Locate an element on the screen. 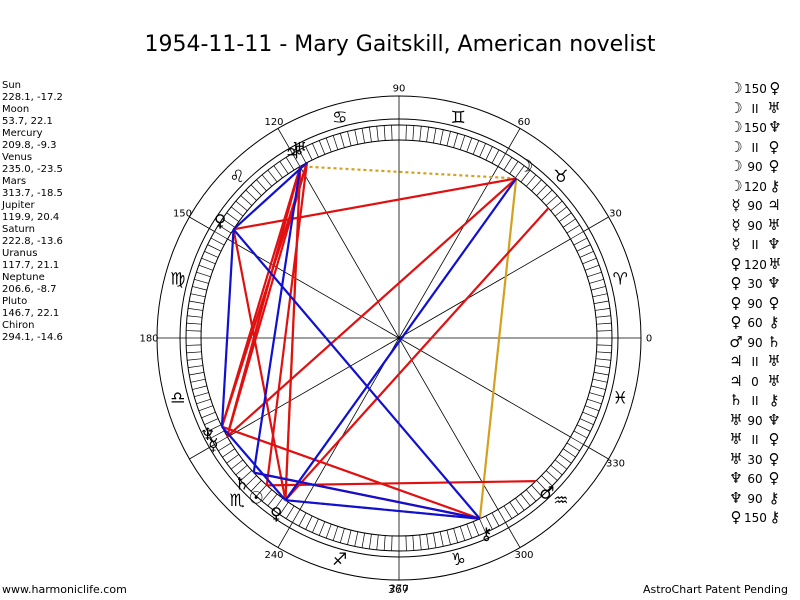  aspect-row: ♅ 30 ♀ is located at coordinates (755, 460).